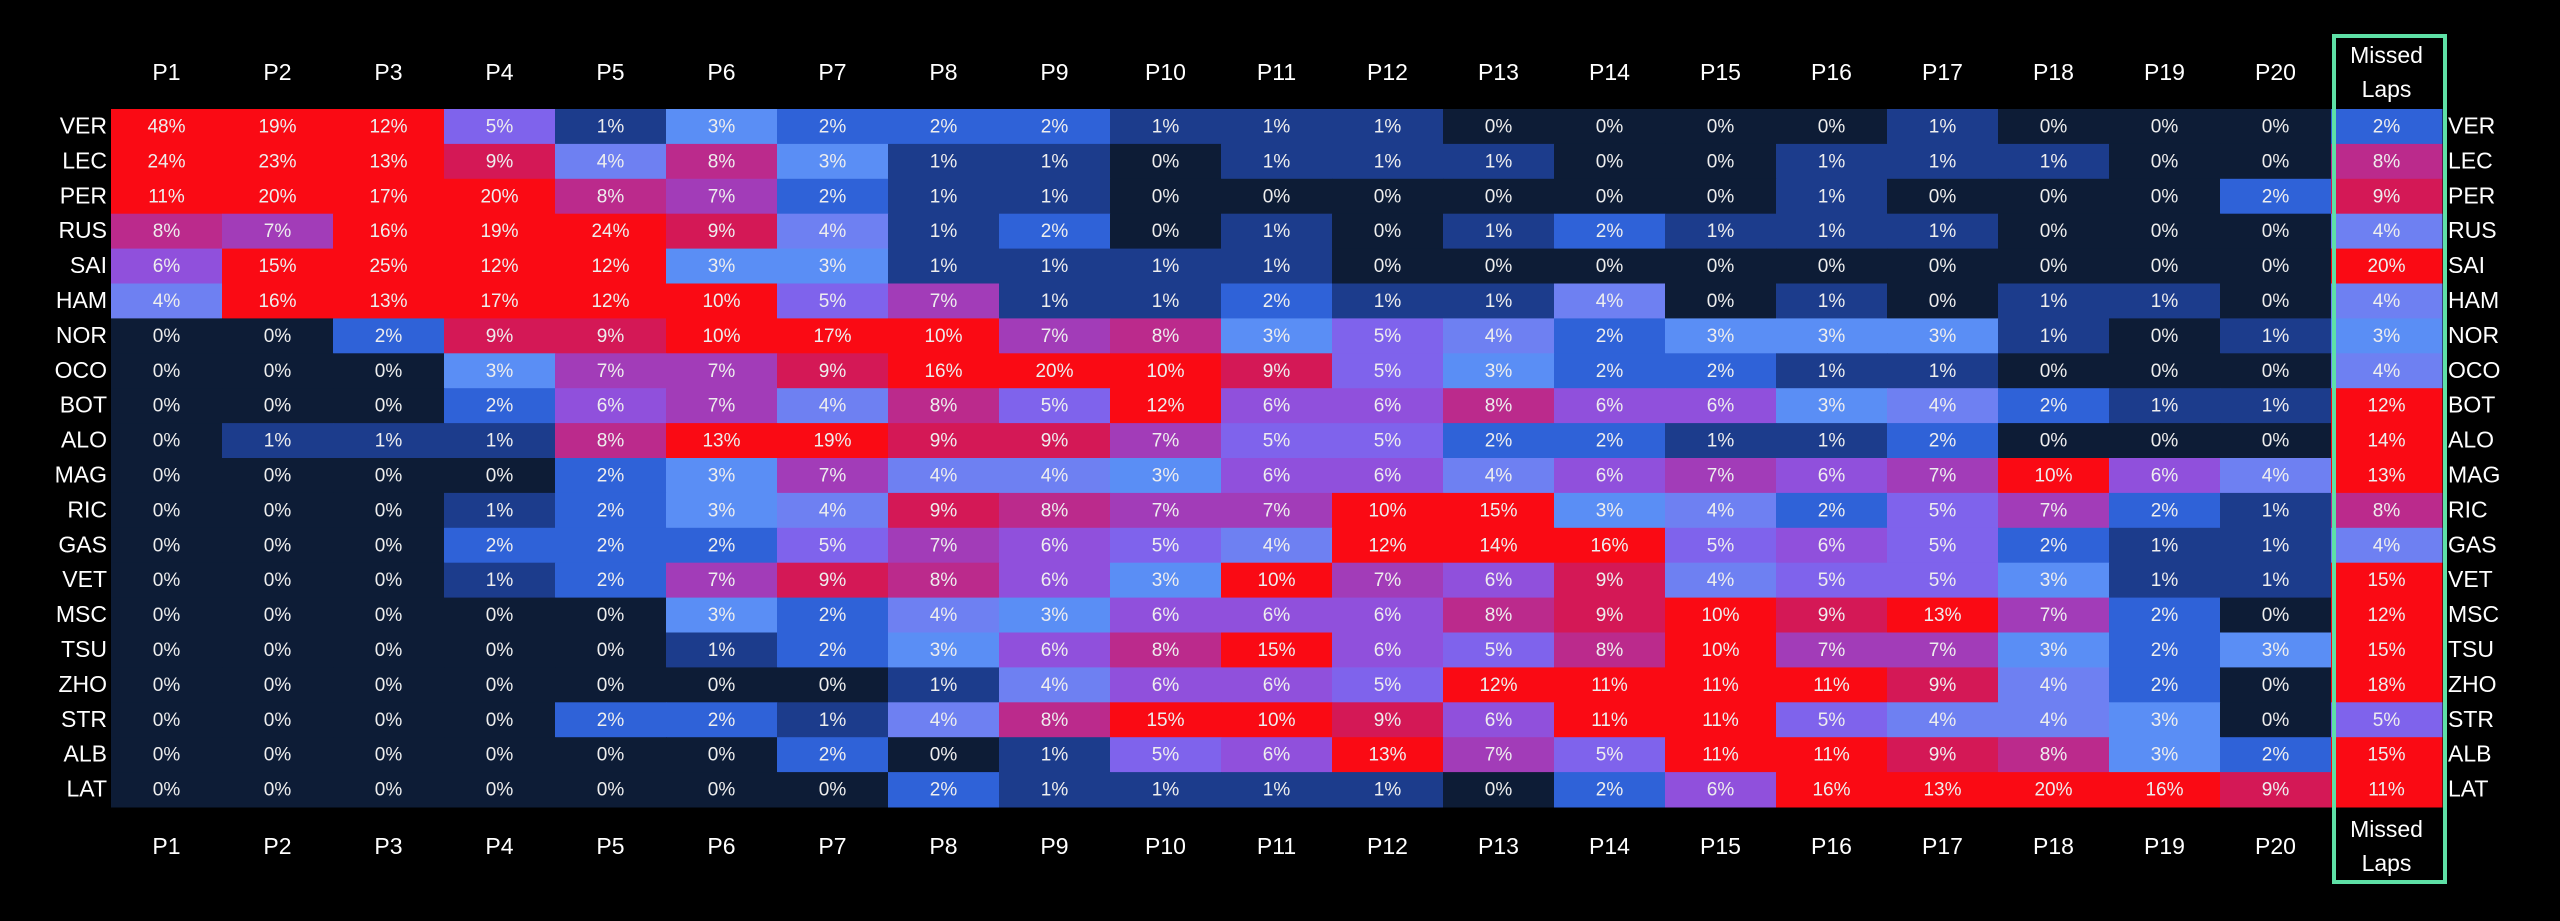 The height and width of the screenshot is (921, 2560). I want to click on row-label: HAM, so click(81, 300).